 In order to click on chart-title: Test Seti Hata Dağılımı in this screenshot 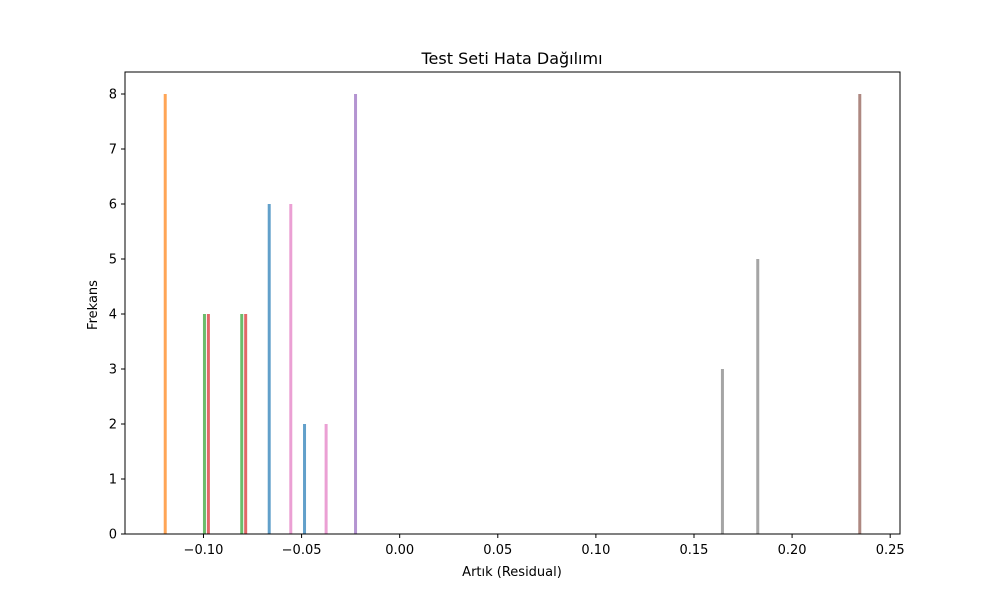, I will do `click(511, 58)`.